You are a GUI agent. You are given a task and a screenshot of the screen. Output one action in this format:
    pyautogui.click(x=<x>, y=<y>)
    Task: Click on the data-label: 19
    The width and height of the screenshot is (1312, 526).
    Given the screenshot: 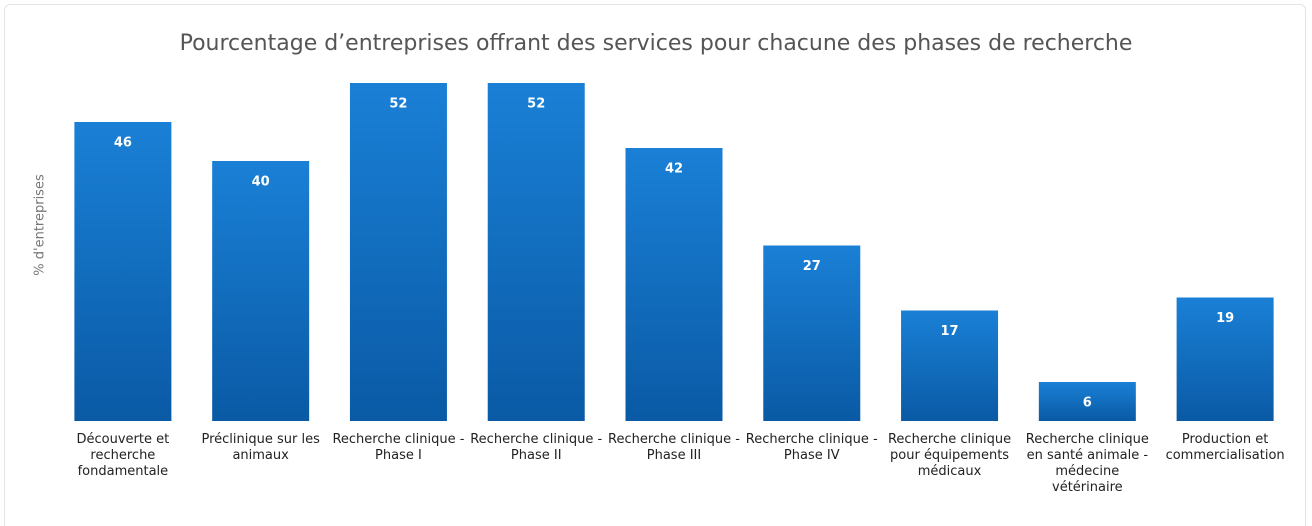 What is the action you would take?
    pyautogui.click(x=1225, y=318)
    